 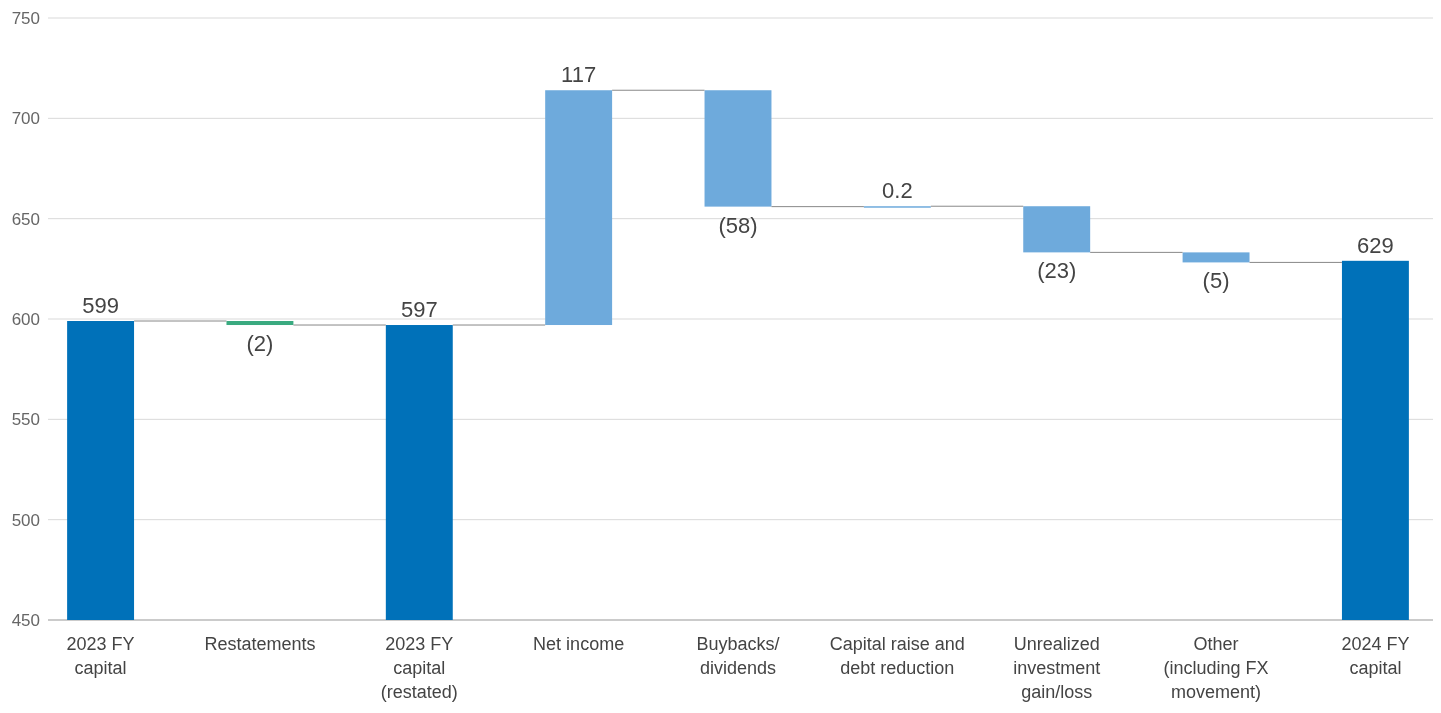 What do you see at coordinates (897, 656) in the screenshot?
I see `x-tick-label: Capital raise and debt reduction` at bounding box center [897, 656].